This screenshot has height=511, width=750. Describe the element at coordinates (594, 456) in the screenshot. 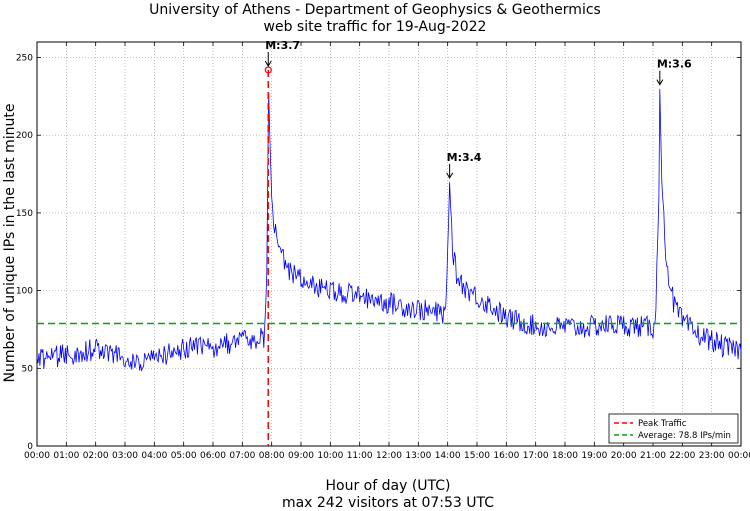

I see `x-tick-label: 19:00` at that location.